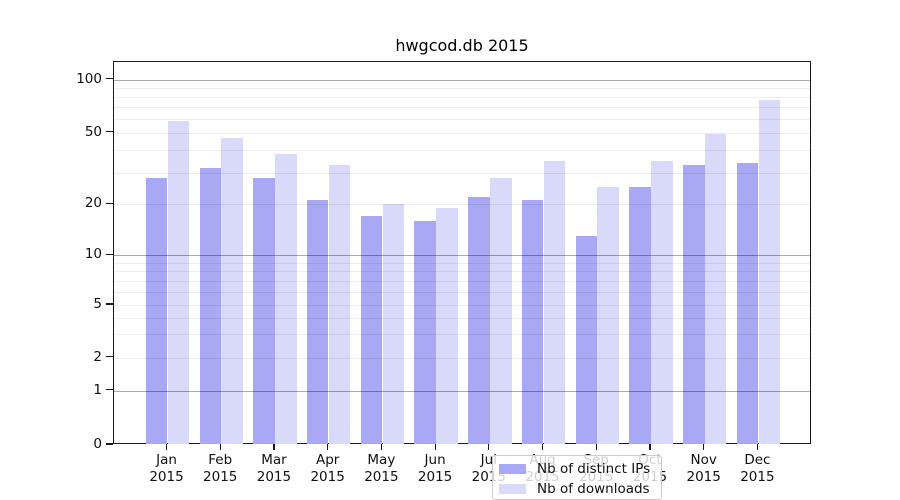  I want to click on xtick-label-nov: Nov 2015, so click(703, 468).